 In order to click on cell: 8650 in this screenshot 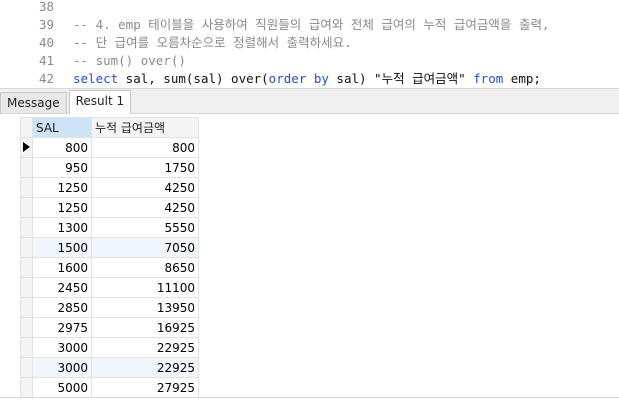, I will do `click(145, 267)`.